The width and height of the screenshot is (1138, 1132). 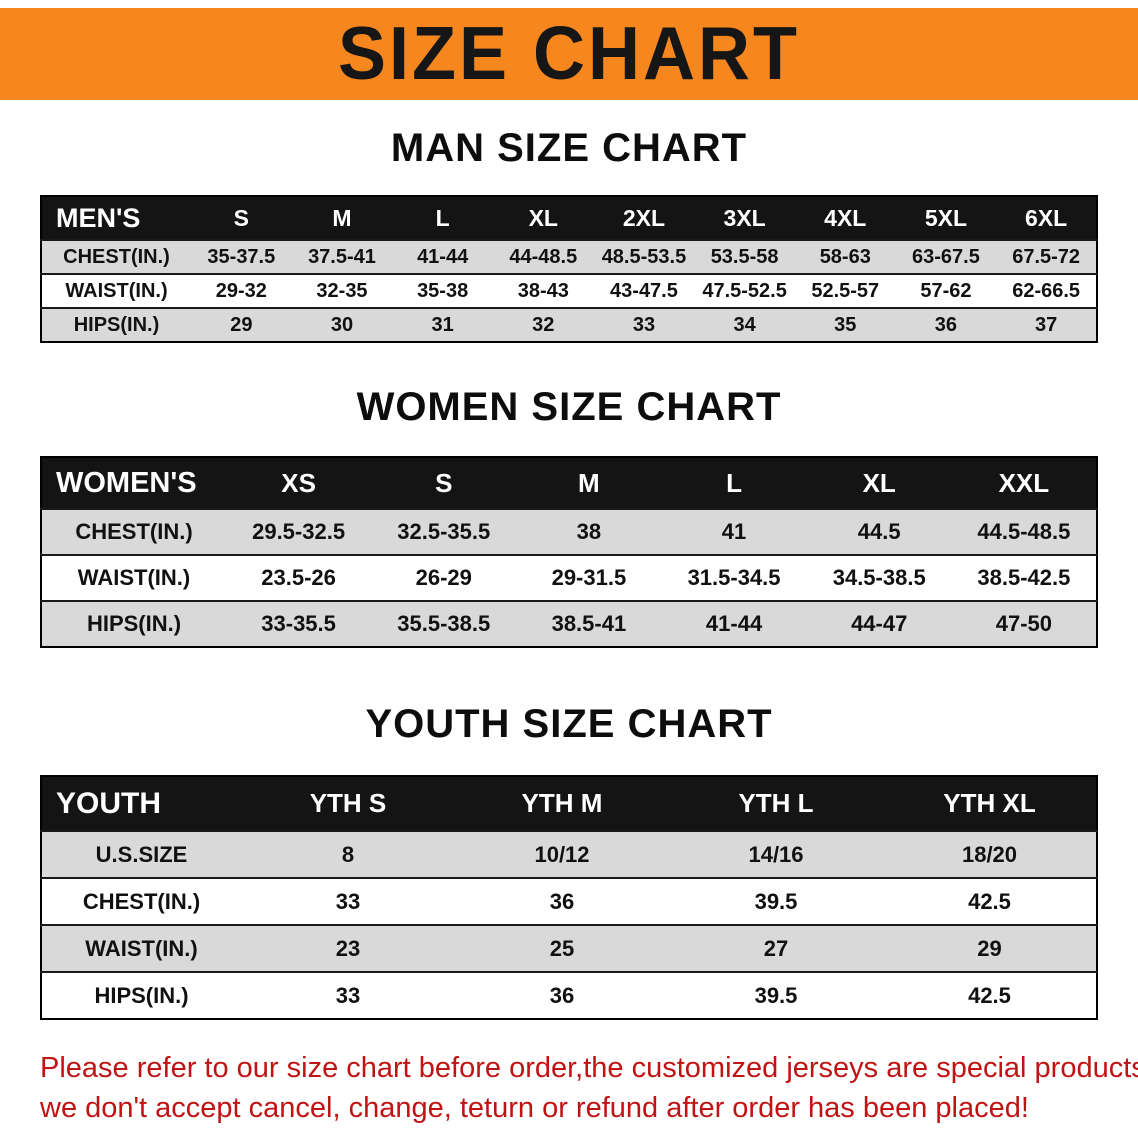 I want to click on row-label: HIPS(IN.), so click(x=116, y=324).